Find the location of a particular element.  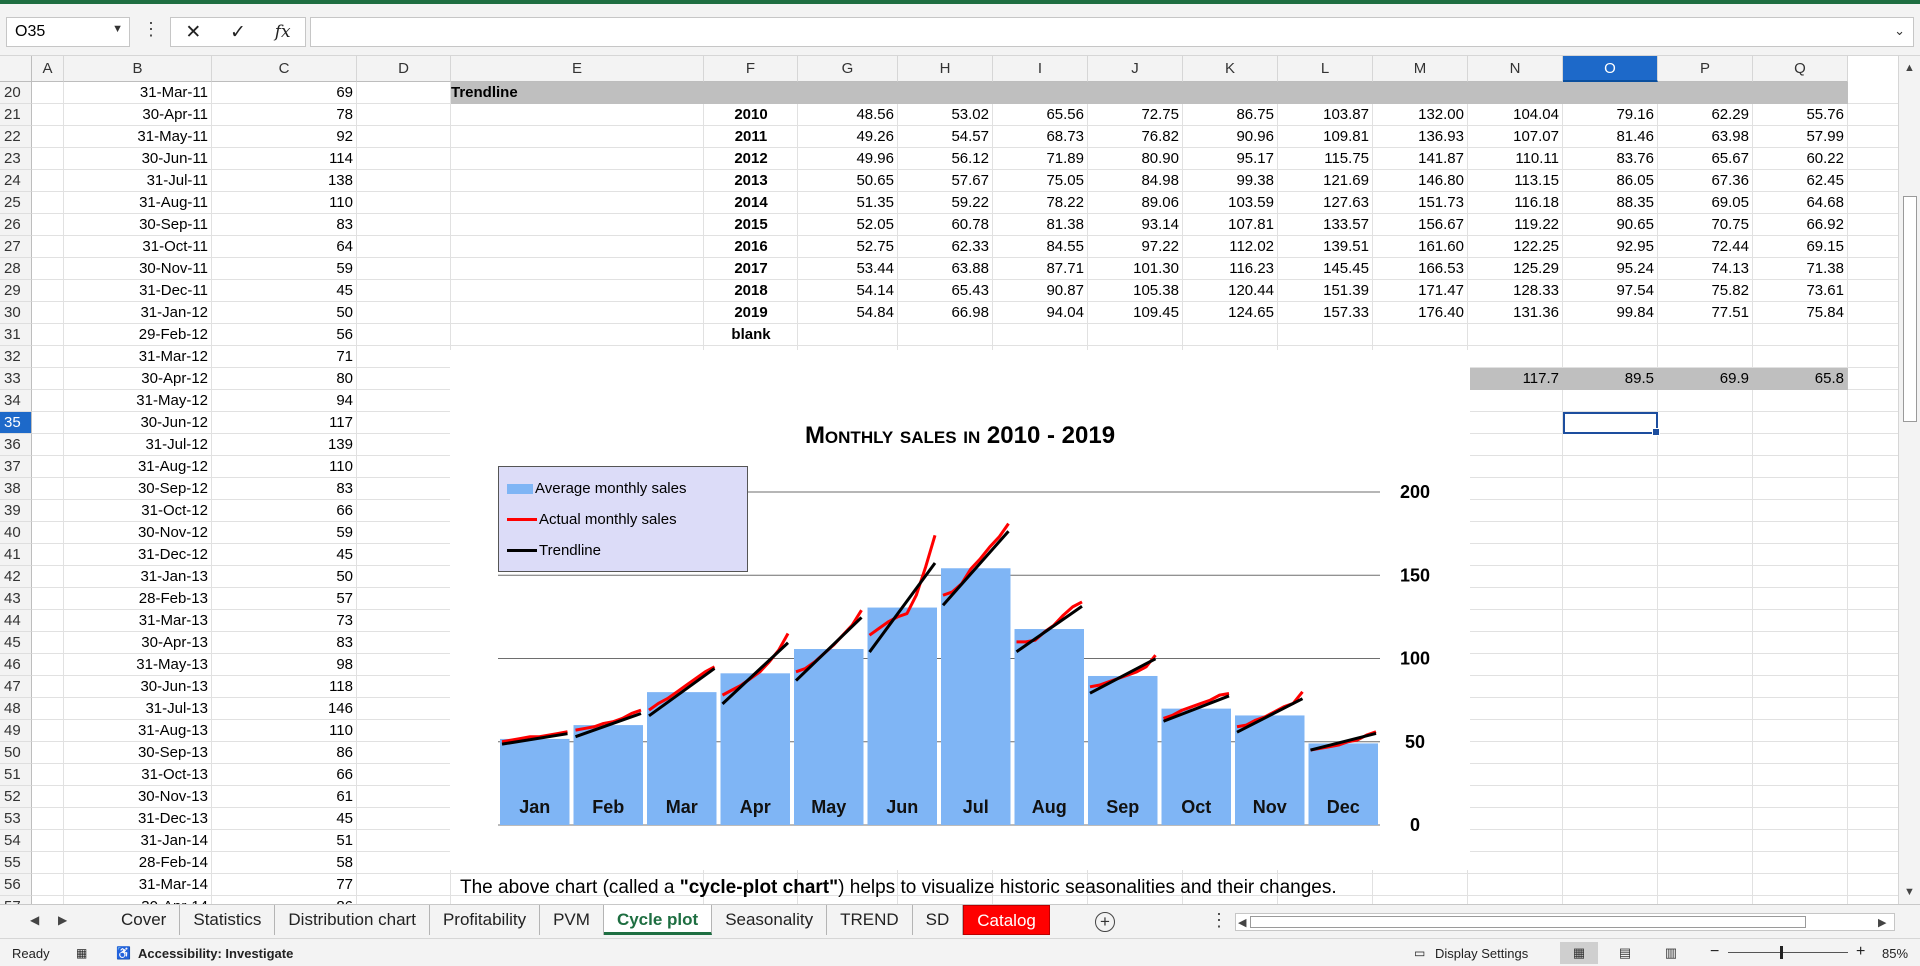

trend-value-cell: 60.22 is located at coordinates (1825, 158).